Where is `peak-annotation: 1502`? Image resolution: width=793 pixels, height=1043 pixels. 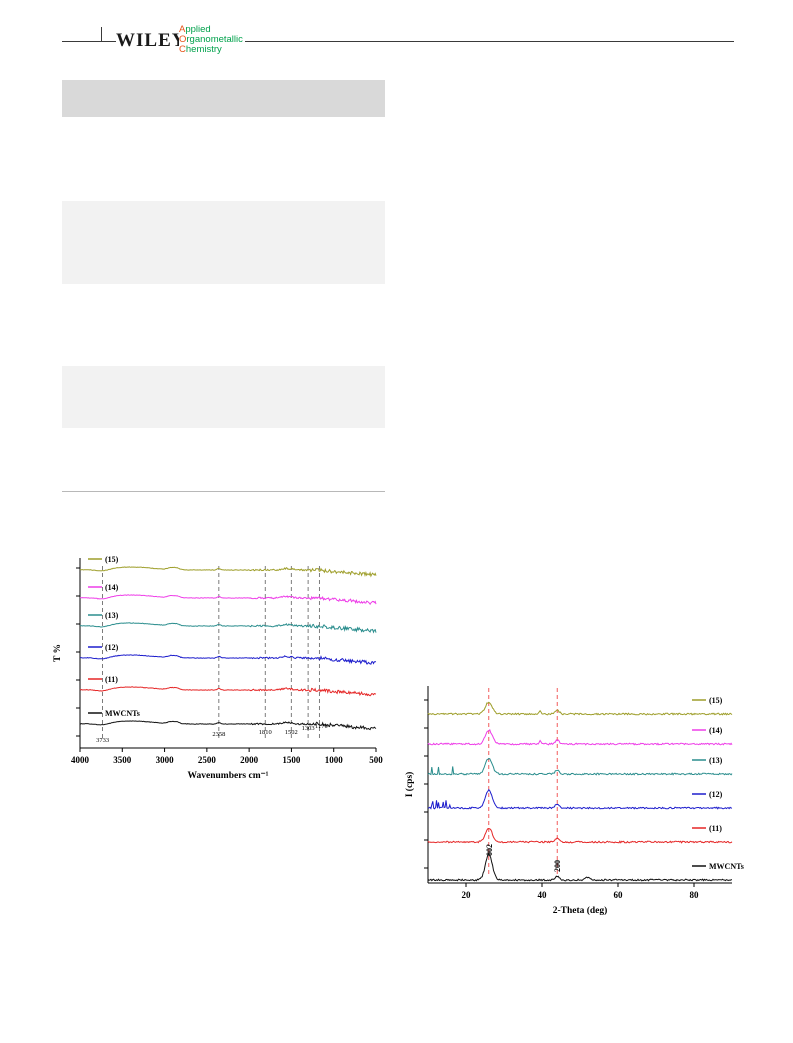
peak-annotation: 1502 is located at coordinates (291, 732).